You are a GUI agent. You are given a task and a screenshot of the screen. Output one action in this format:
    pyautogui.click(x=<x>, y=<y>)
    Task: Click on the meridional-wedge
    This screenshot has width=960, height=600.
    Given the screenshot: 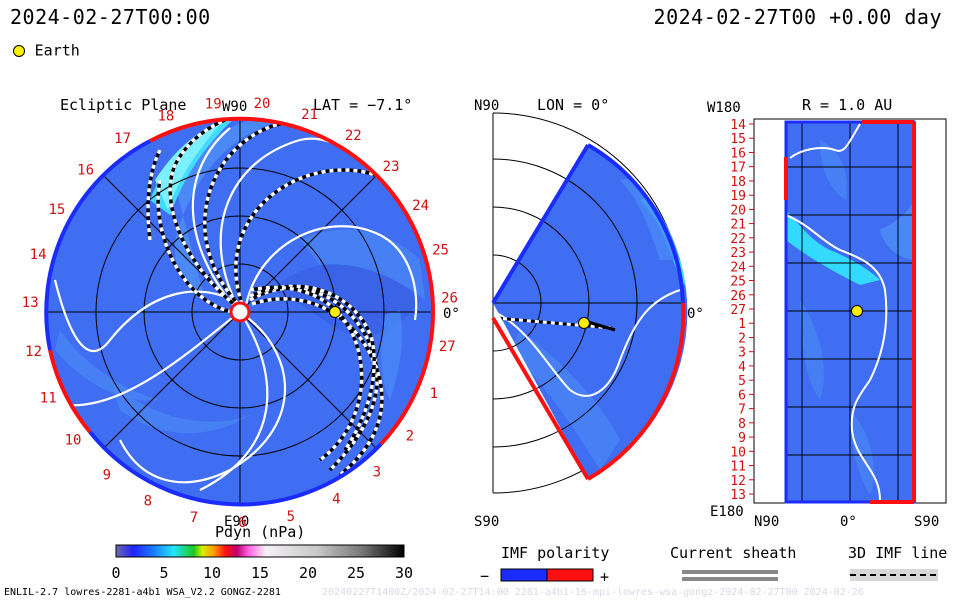 What is the action you would take?
    pyautogui.click(x=590, y=312)
    